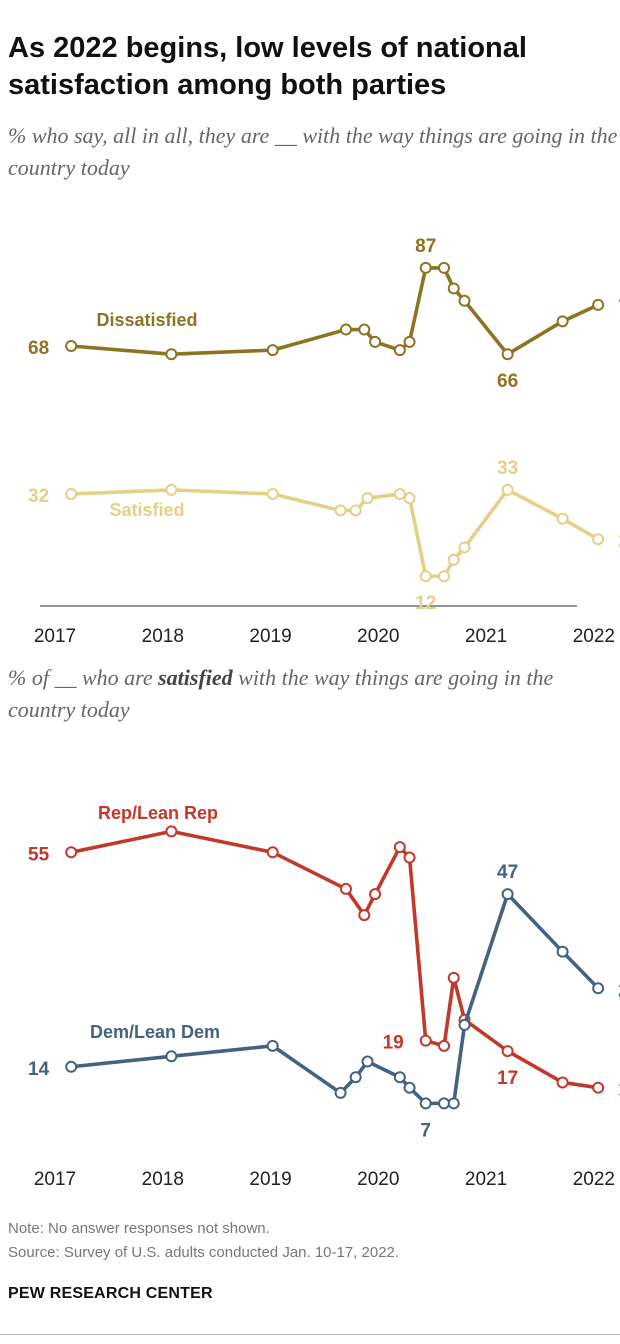 The image size is (620, 1344). Describe the element at coordinates (425, 246) in the screenshot. I see `data-label-dissatisfied-87: 87` at that location.